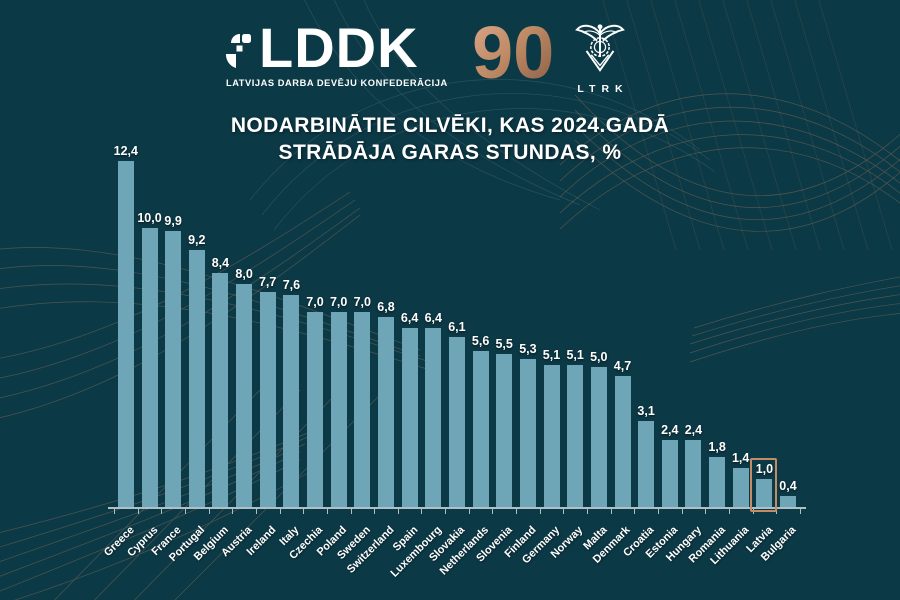 This screenshot has height=600, width=900. I want to click on bar-sweden, so click(362, 409).